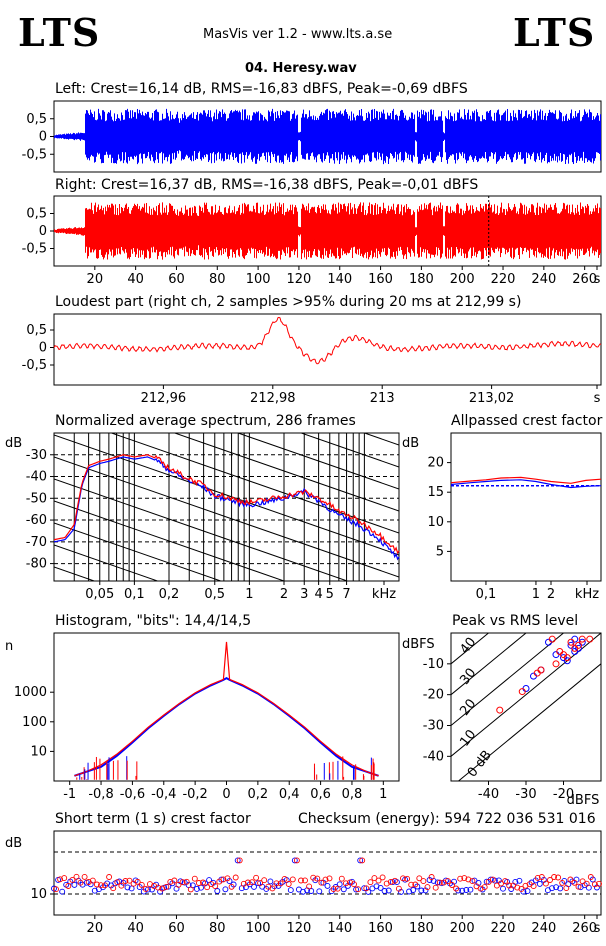  Describe the element at coordinates (433, 756) in the screenshot. I see `peak-rms-y-tick-label: -40` at that location.